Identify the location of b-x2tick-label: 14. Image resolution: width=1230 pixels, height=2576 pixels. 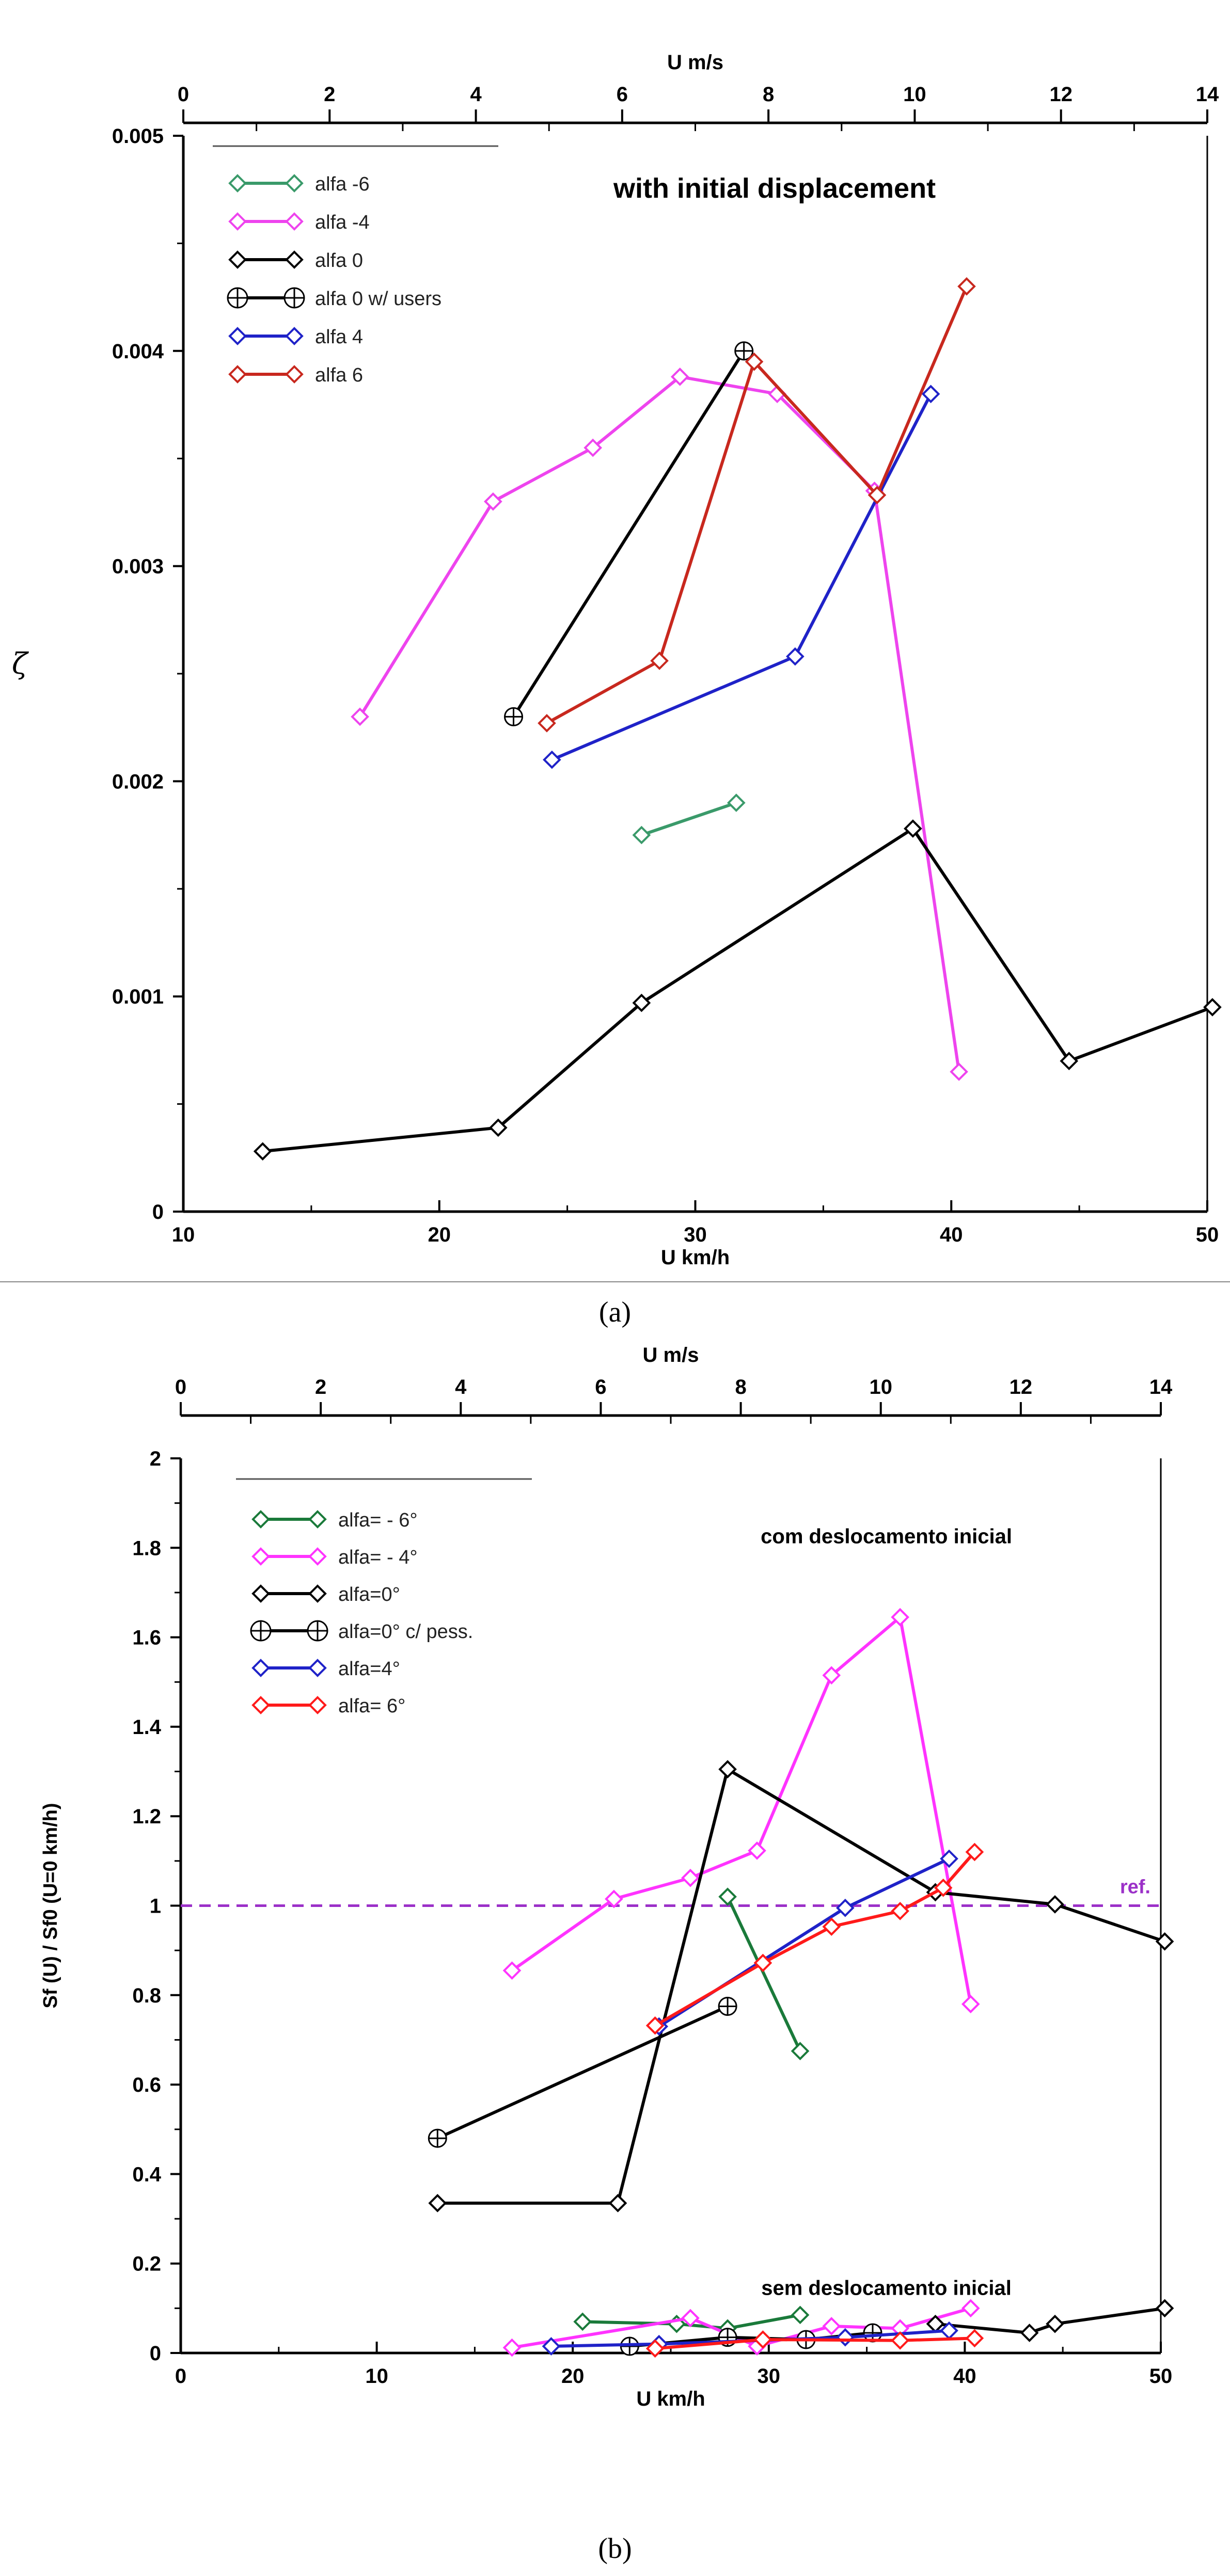
(1161, 1387).